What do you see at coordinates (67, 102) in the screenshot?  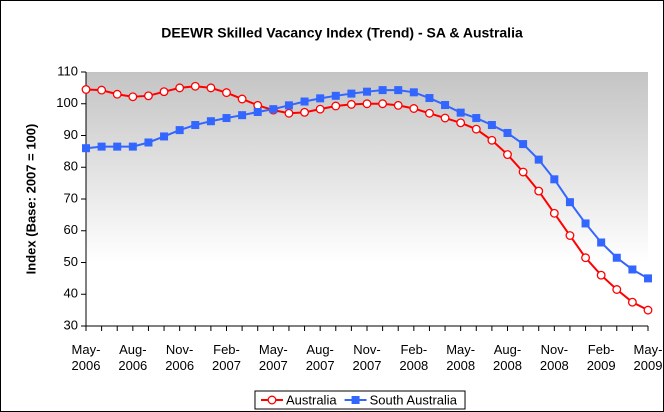 I see `y-tick-label: 100` at bounding box center [67, 102].